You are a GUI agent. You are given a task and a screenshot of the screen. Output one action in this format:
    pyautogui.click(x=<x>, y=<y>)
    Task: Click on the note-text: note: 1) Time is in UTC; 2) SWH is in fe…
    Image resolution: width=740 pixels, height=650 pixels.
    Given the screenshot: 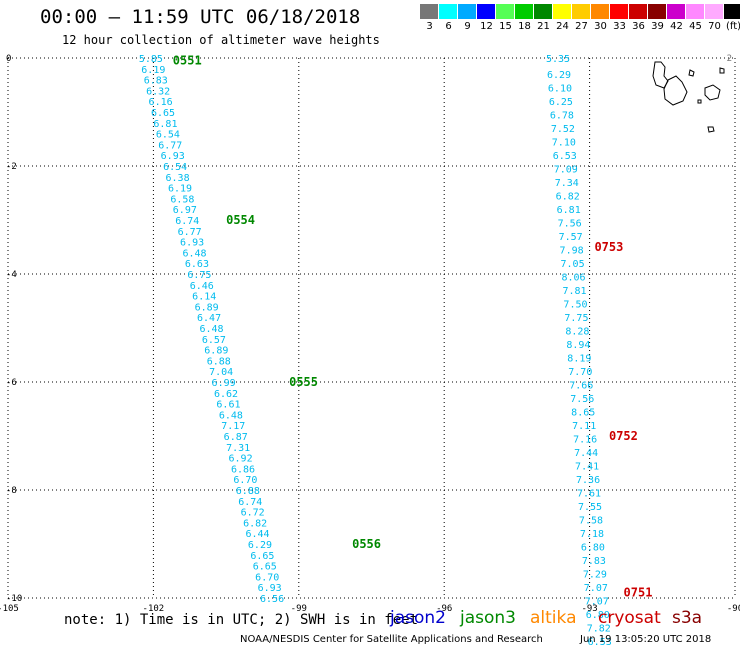 What is the action you would take?
    pyautogui.click(x=241, y=620)
    